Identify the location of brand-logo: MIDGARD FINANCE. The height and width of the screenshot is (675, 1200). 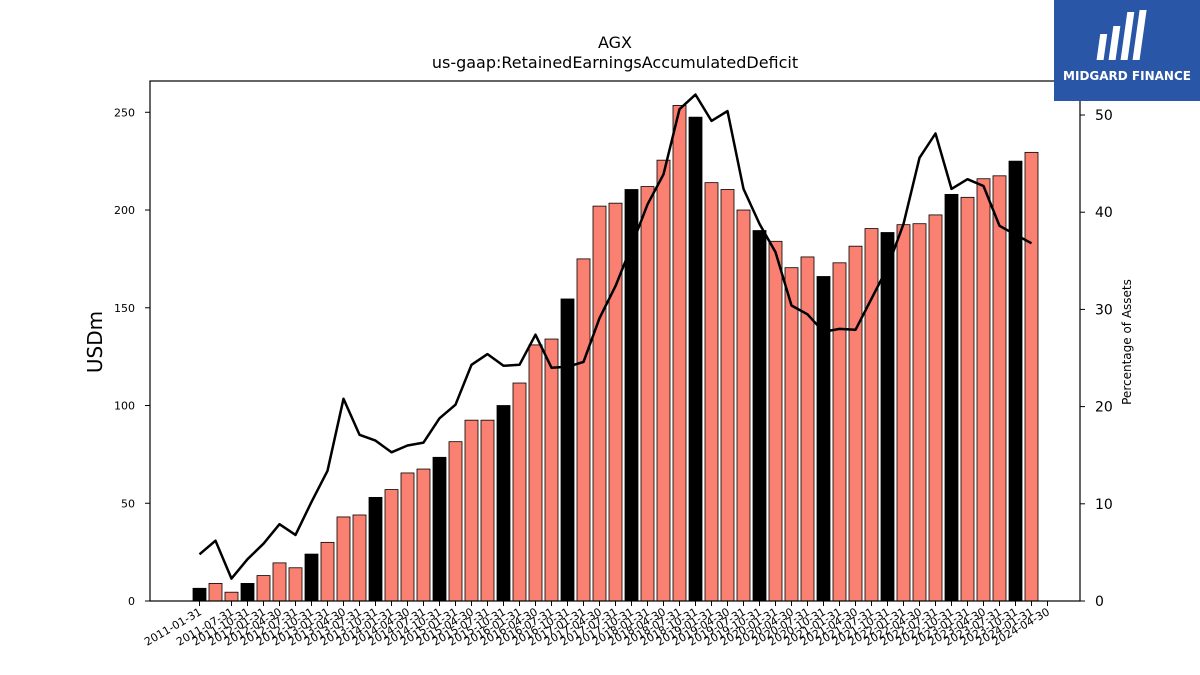
(1127, 50).